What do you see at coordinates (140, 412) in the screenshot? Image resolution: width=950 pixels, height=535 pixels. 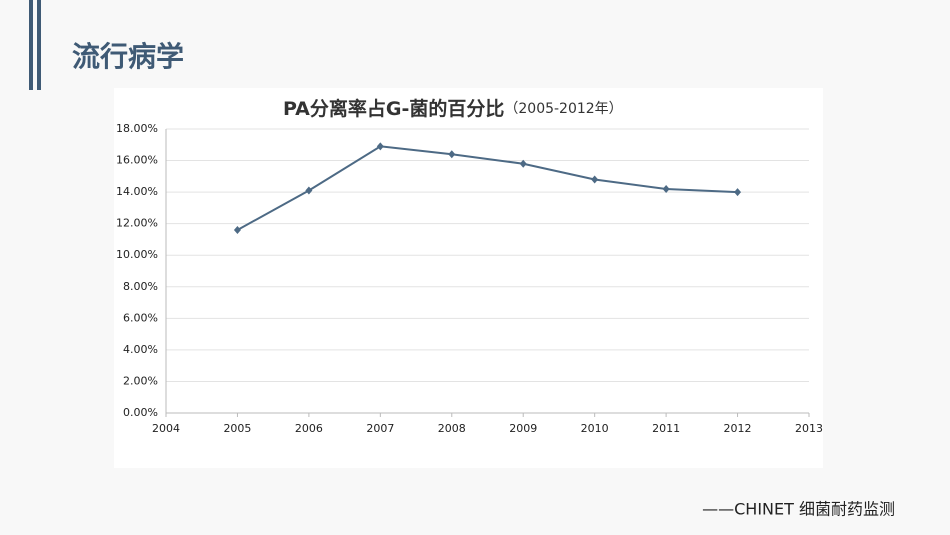 I see `y-tick-label: 0.00%` at bounding box center [140, 412].